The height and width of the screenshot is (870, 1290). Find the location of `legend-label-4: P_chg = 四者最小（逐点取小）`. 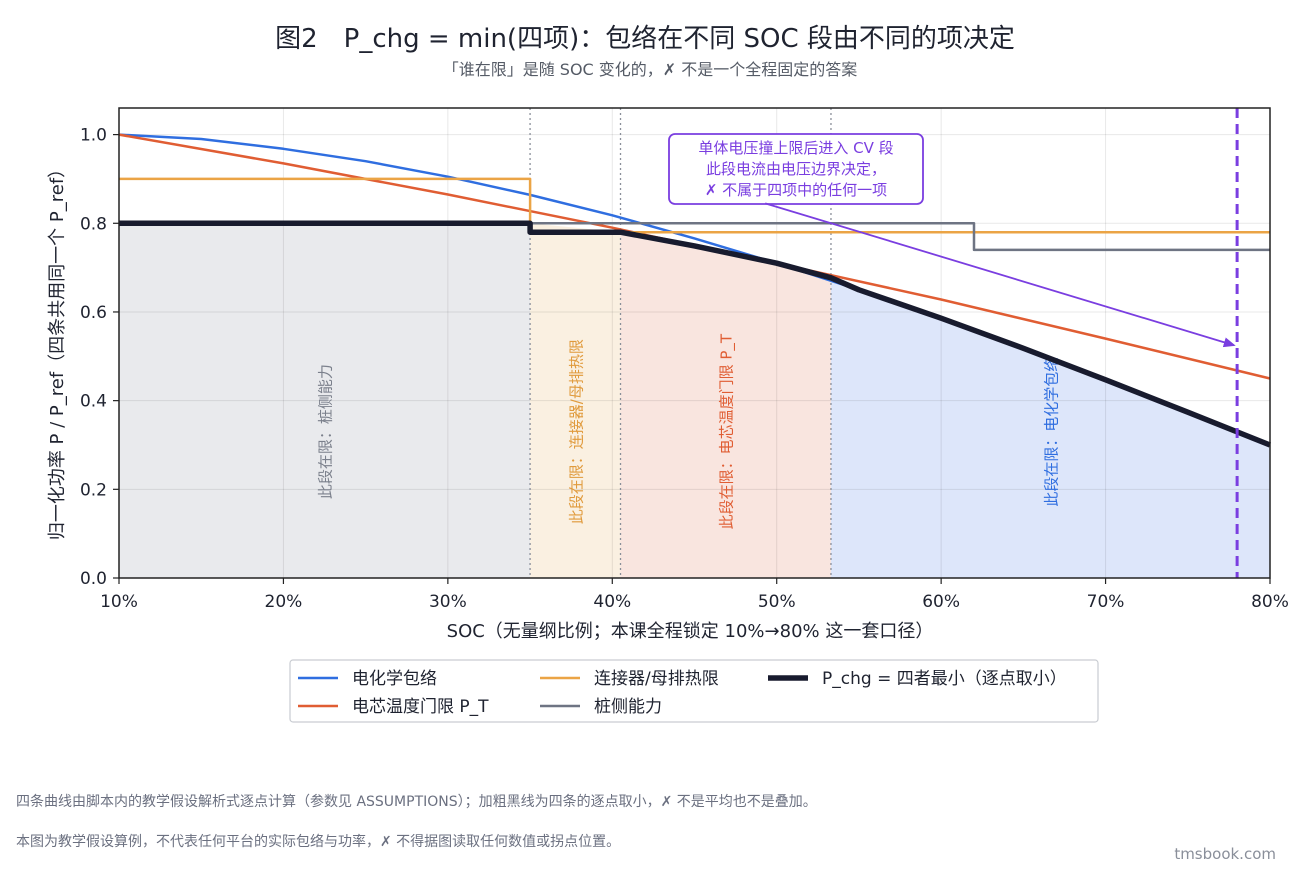

legend-label-4: P_chg = 四者最小（逐点取小） is located at coordinates (944, 679).